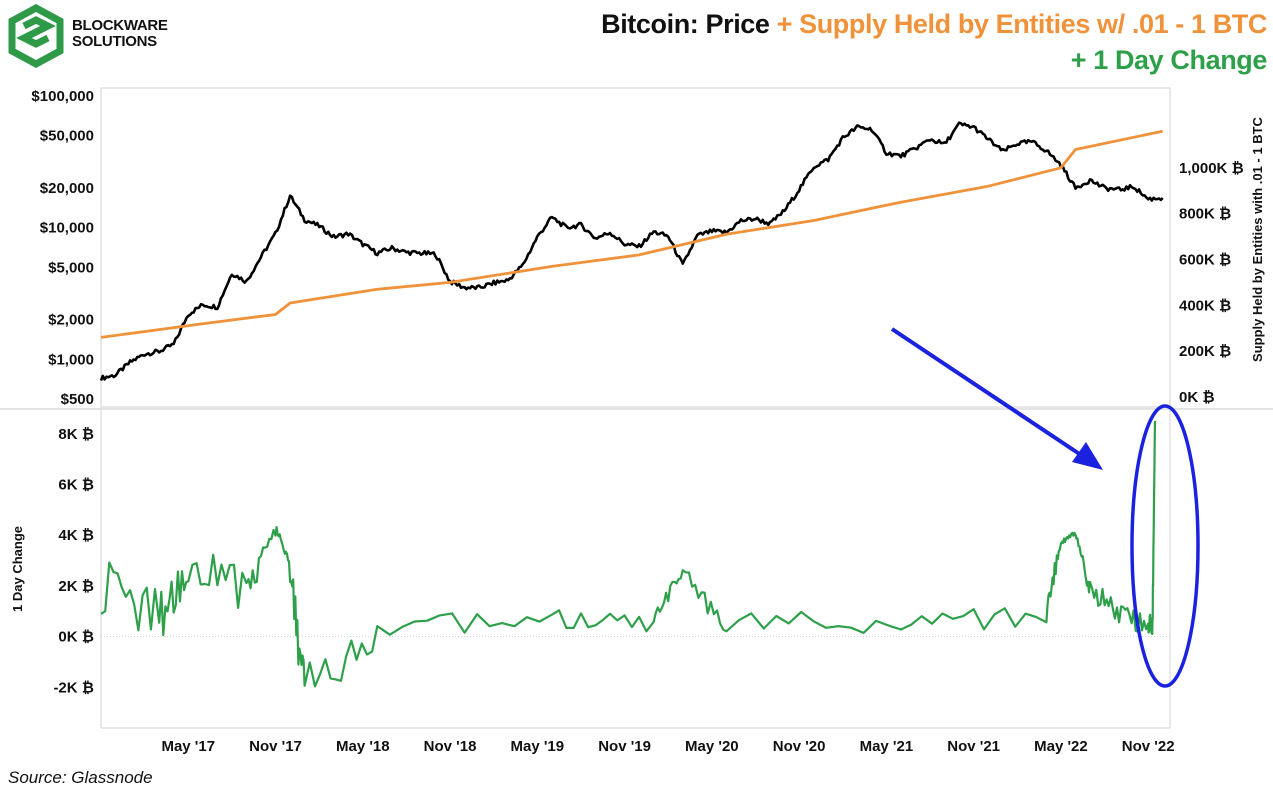  What do you see at coordinates (1061, 746) in the screenshot?
I see `x-tick-label: May '22` at bounding box center [1061, 746].